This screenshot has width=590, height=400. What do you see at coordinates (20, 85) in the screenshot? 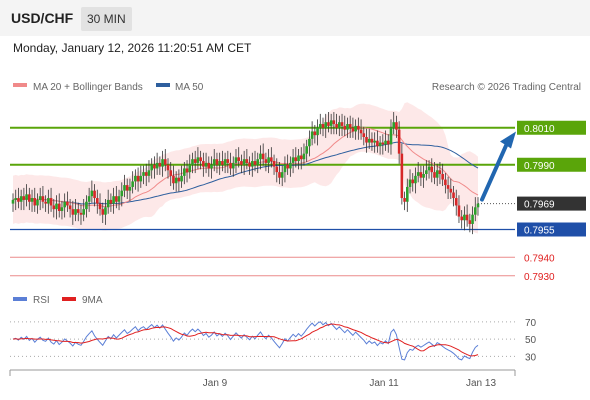
I see `legend-ma20-swatch` at bounding box center [20, 85].